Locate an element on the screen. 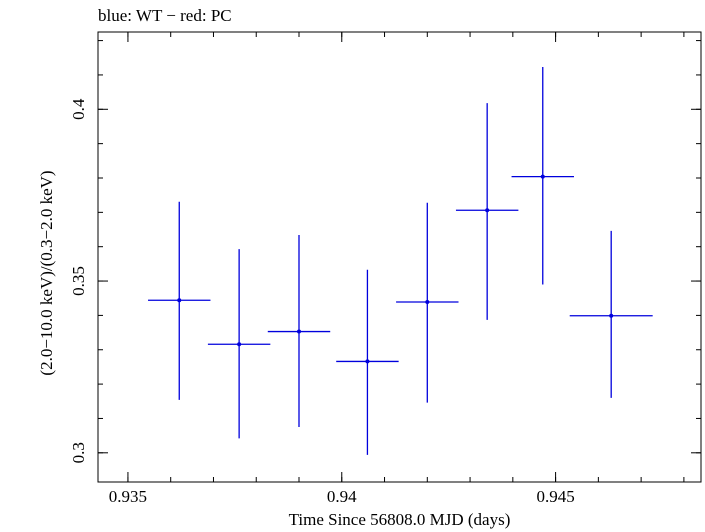  chart-title: blue: WT − red: PC is located at coordinates (165, 15).